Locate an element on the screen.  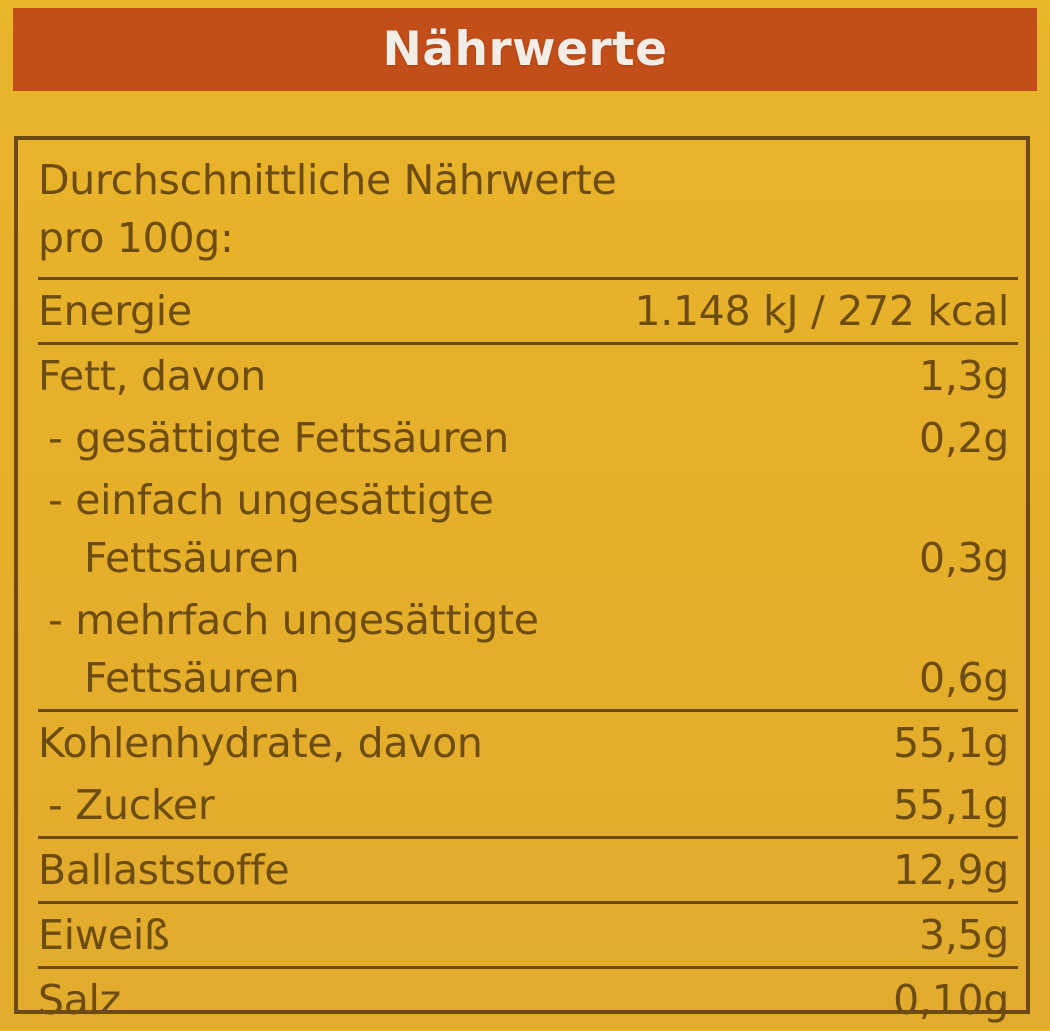
table-intro-text: Durchschnittliche Nährwerte pro 100g: is located at coordinates (327, 209).